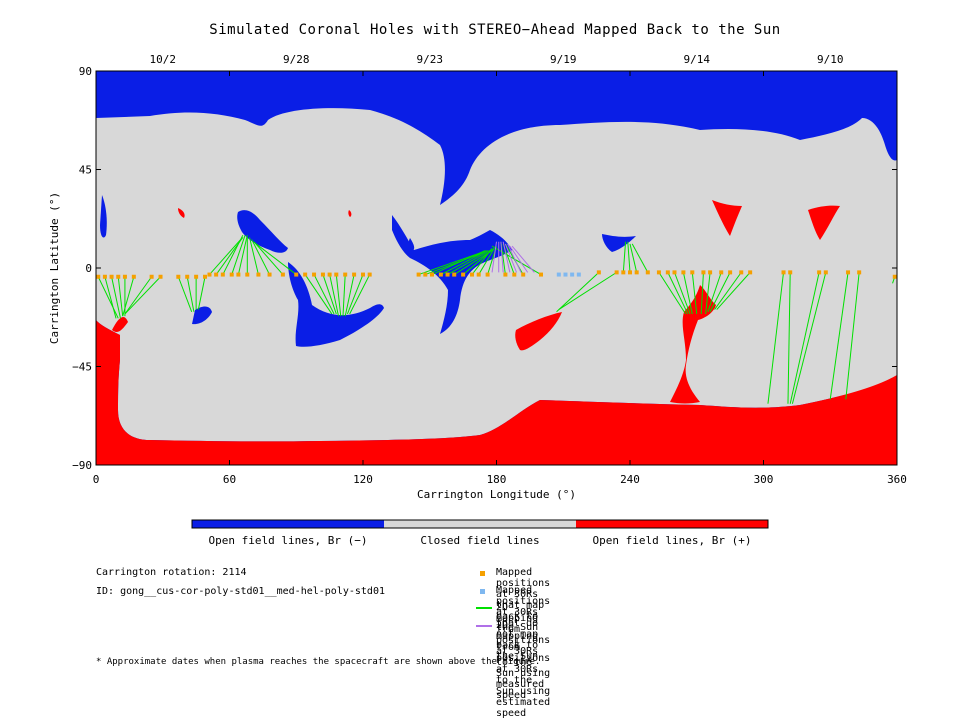 This screenshot has width=960, height=720. I want to click on colorbar-frame, so click(480, 524).